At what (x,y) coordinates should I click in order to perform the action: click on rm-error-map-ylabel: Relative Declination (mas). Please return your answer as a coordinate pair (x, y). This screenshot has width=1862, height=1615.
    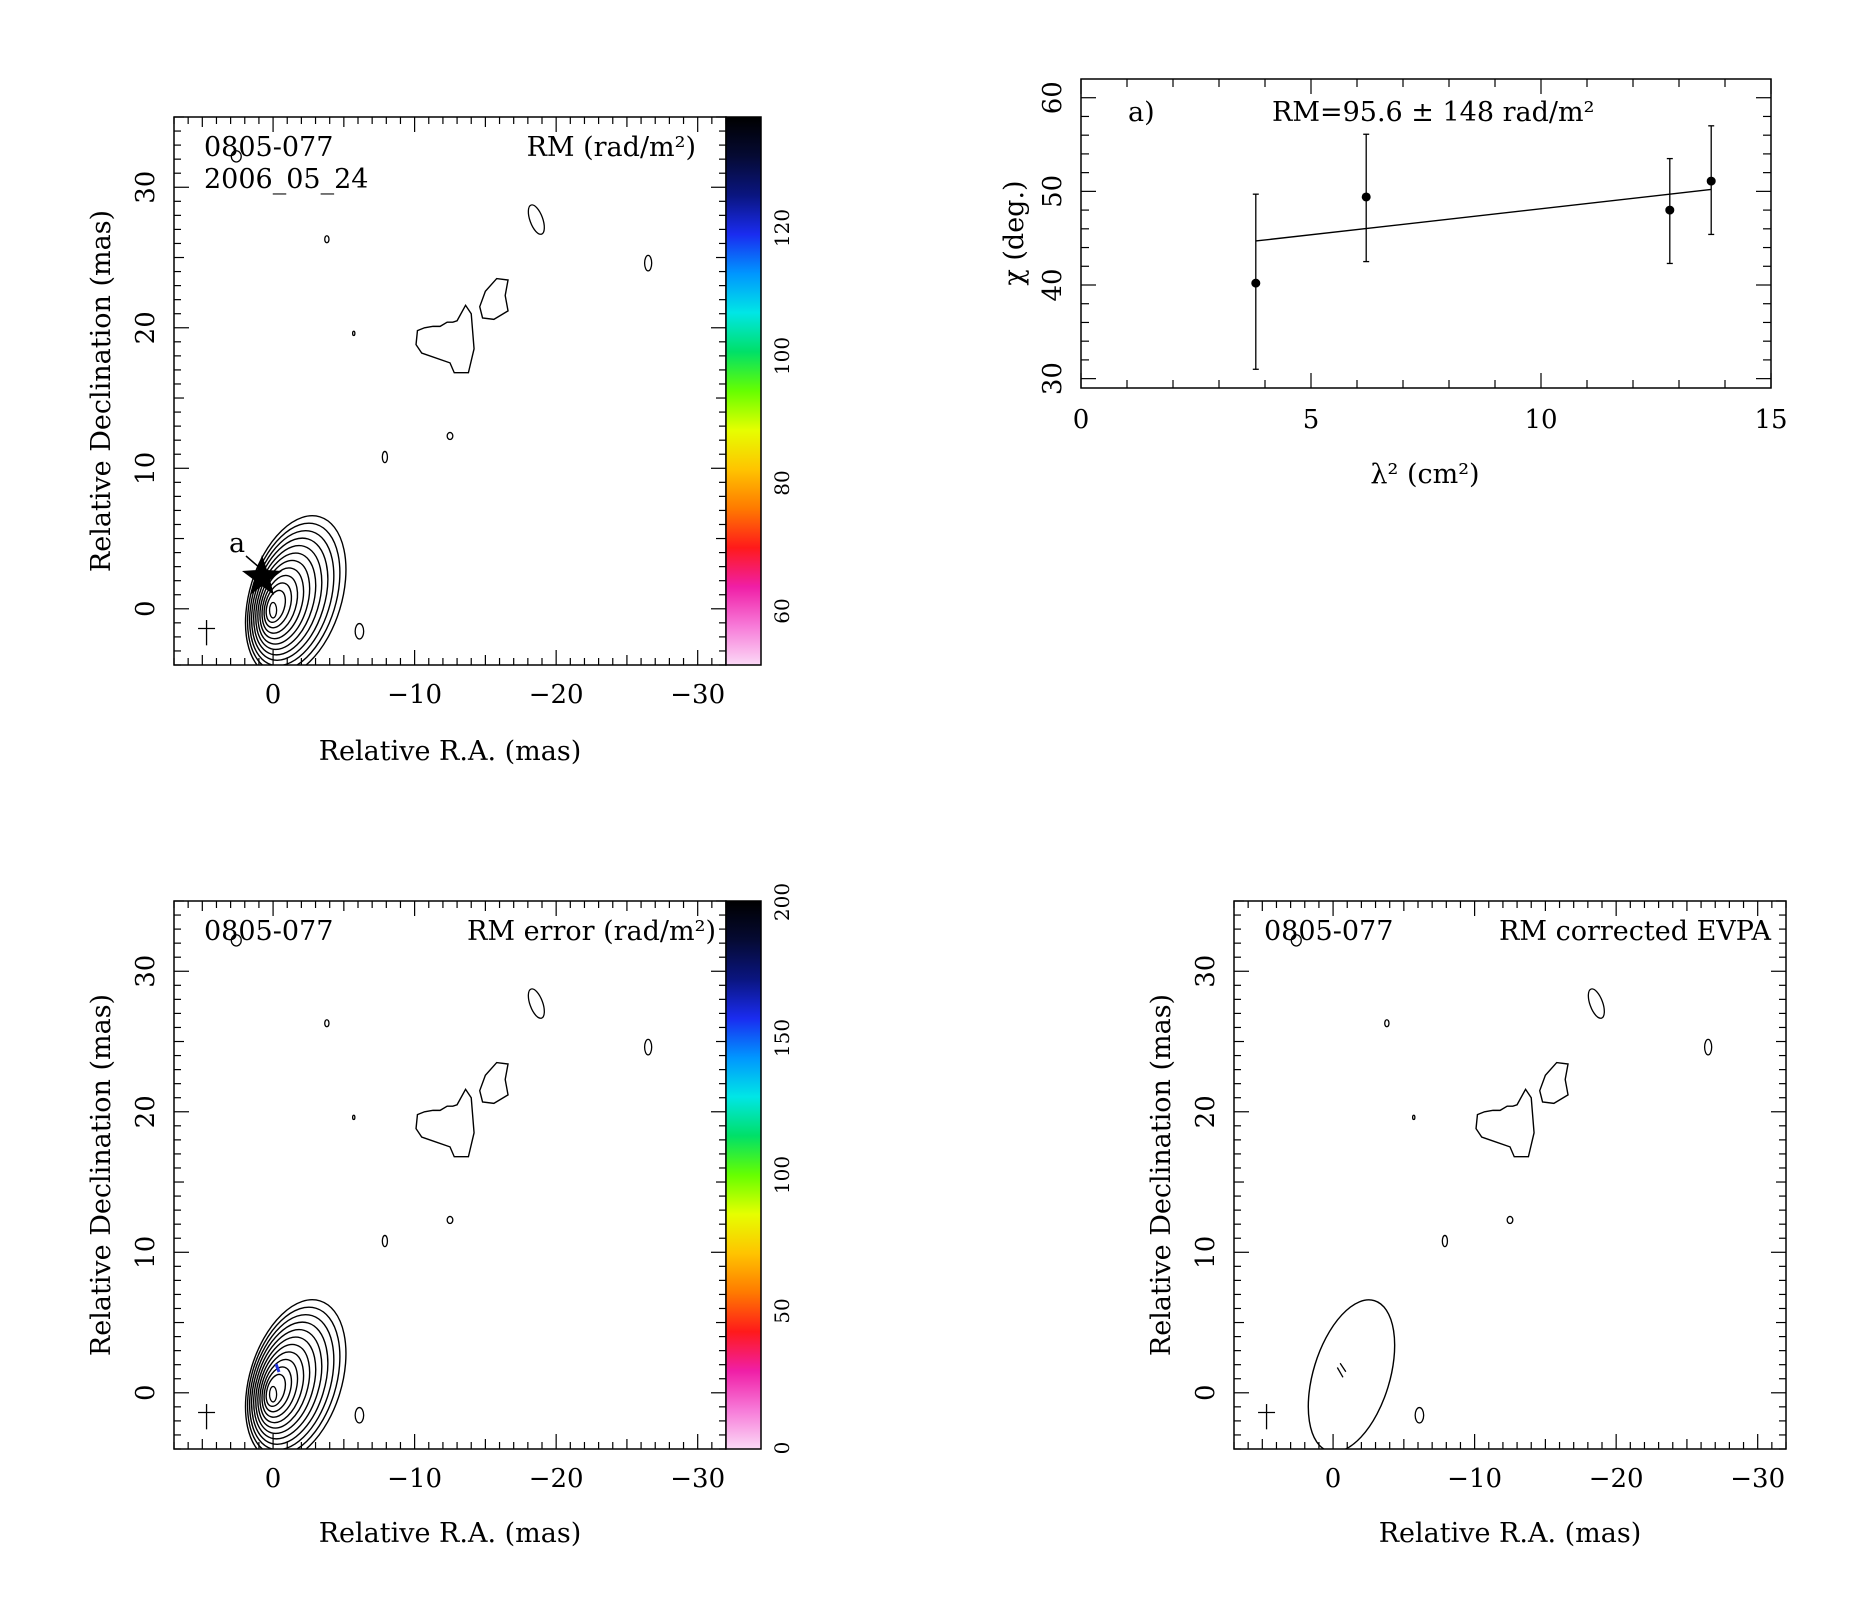
    Looking at the image, I should click on (101, 1175).